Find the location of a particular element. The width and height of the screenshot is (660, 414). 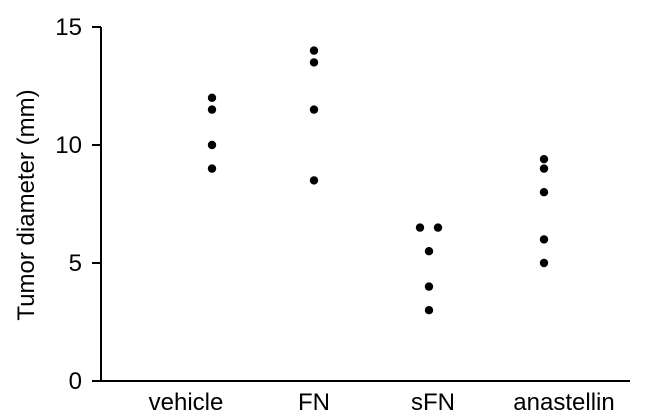

x-category-label-fn: FN is located at coordinates (314, 401).